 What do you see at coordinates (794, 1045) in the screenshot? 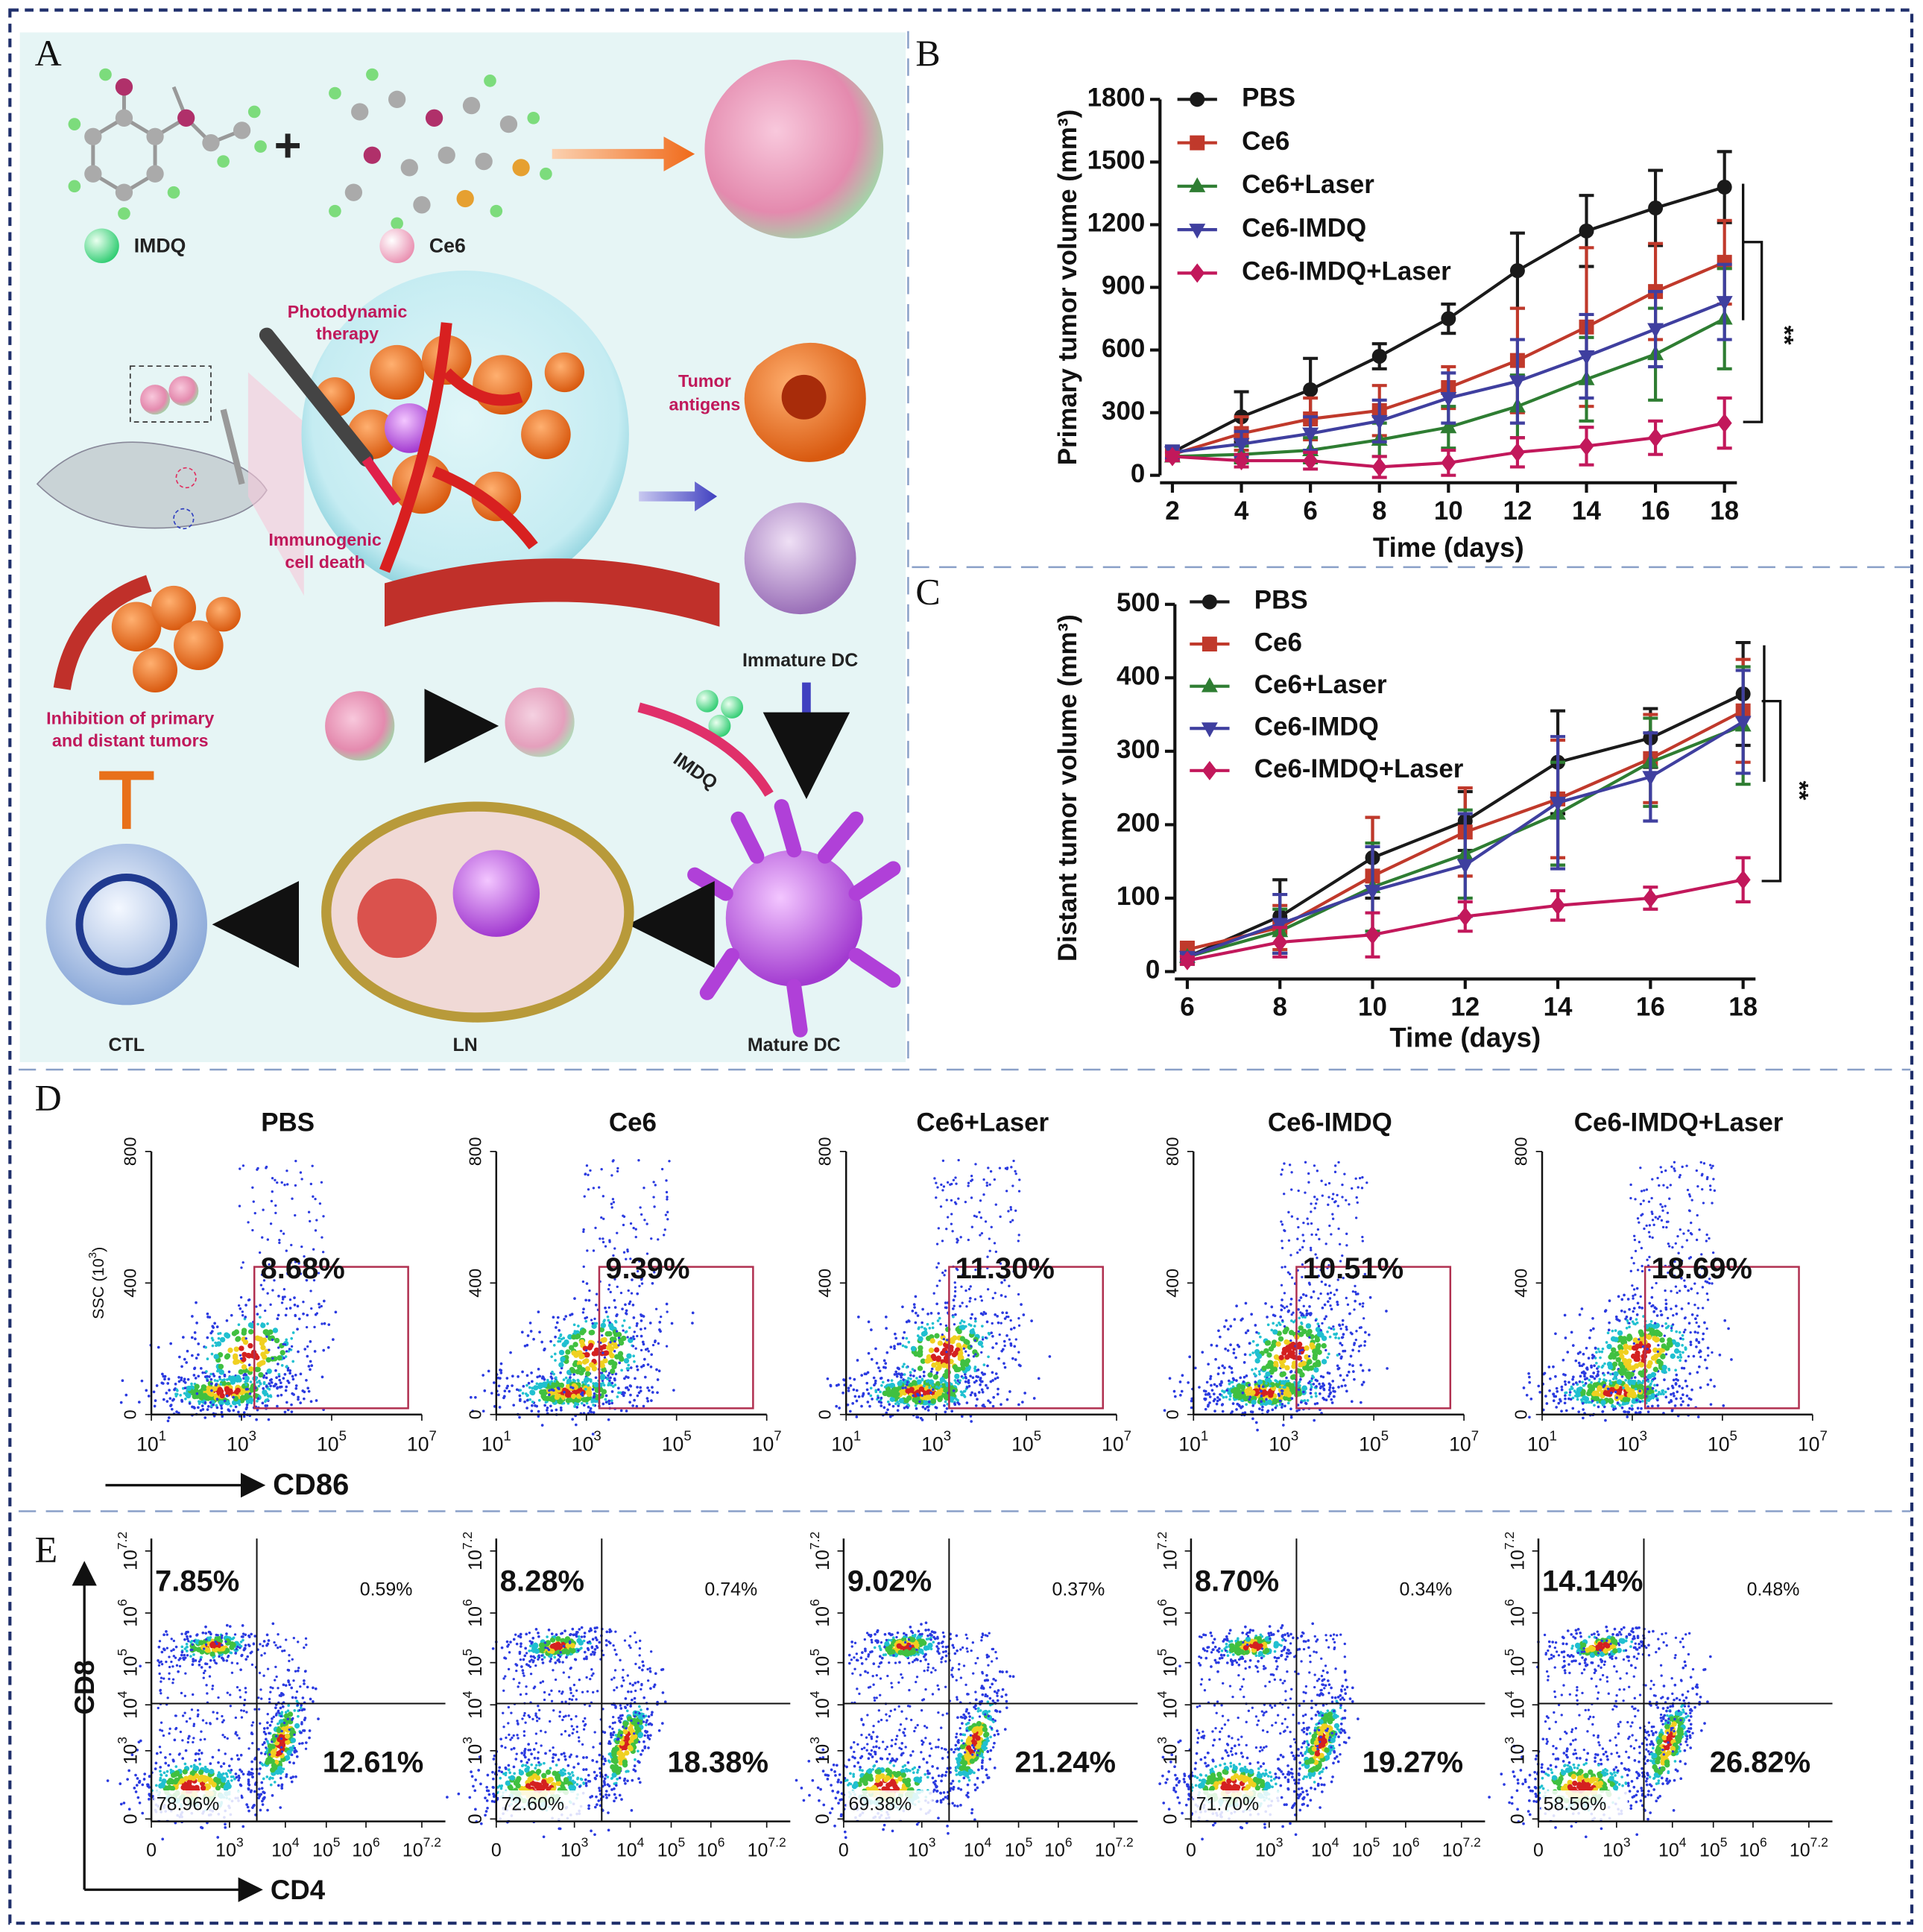
I see `mature-dc-label: Mature DC` at bounding box center [794, 1045].